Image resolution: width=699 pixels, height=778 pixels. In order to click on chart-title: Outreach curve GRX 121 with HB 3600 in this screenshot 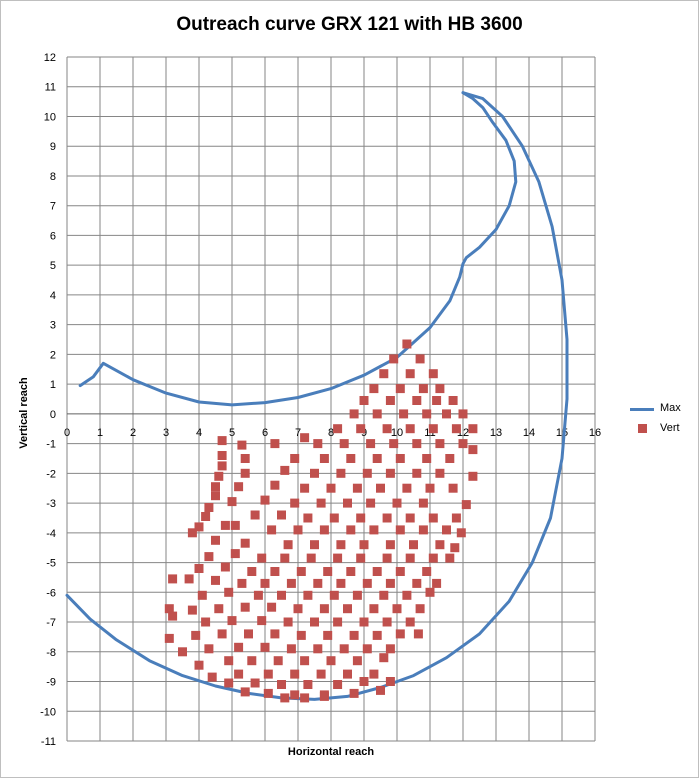, I will do `click(349, 24)`.